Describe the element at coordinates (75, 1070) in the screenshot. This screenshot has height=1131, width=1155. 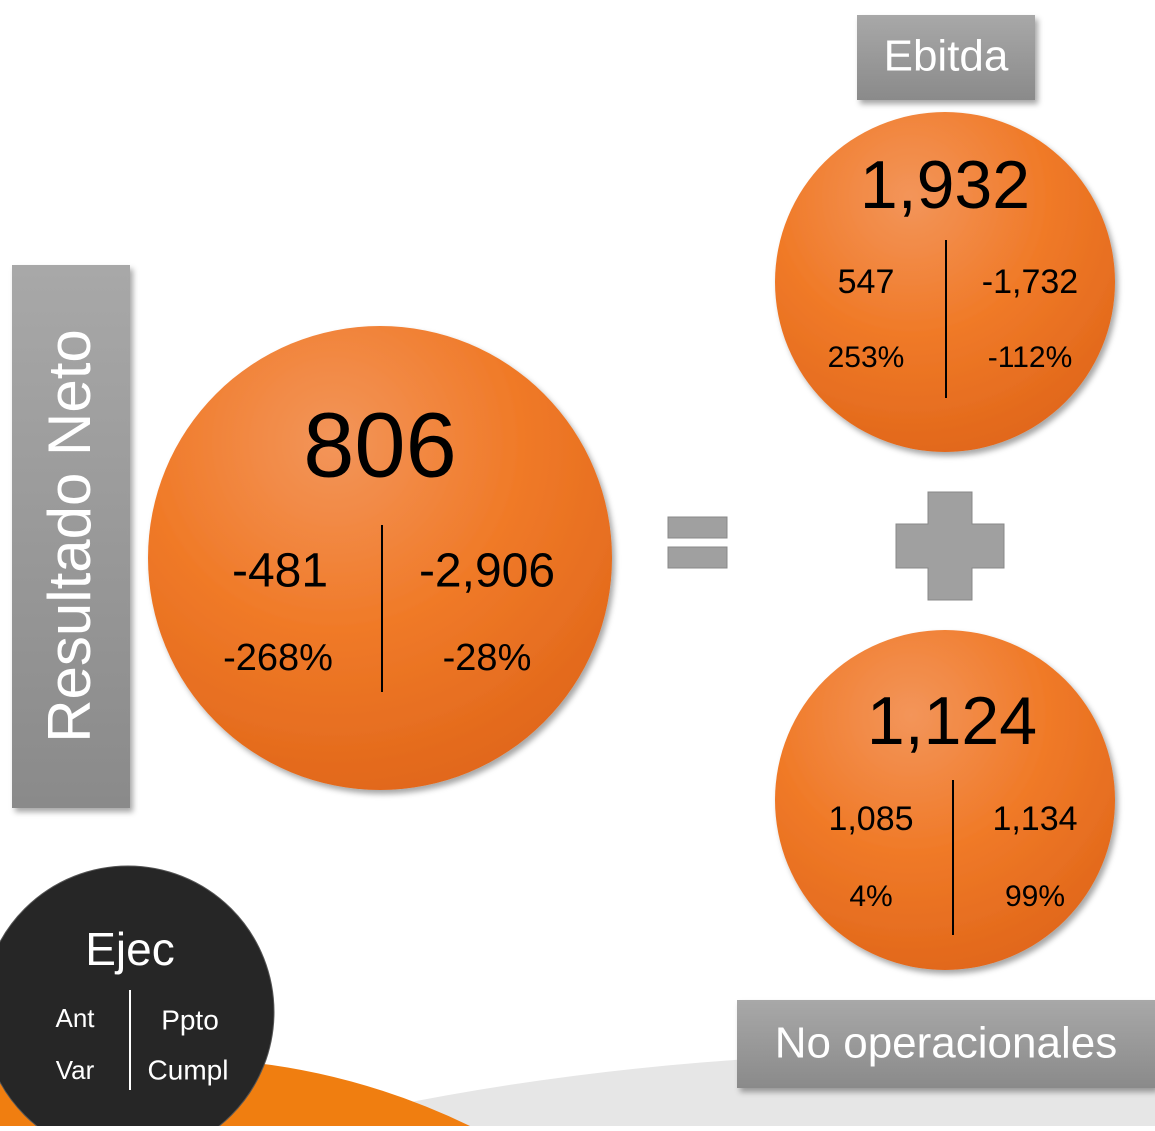
I see `legend-label: Var` at that location.